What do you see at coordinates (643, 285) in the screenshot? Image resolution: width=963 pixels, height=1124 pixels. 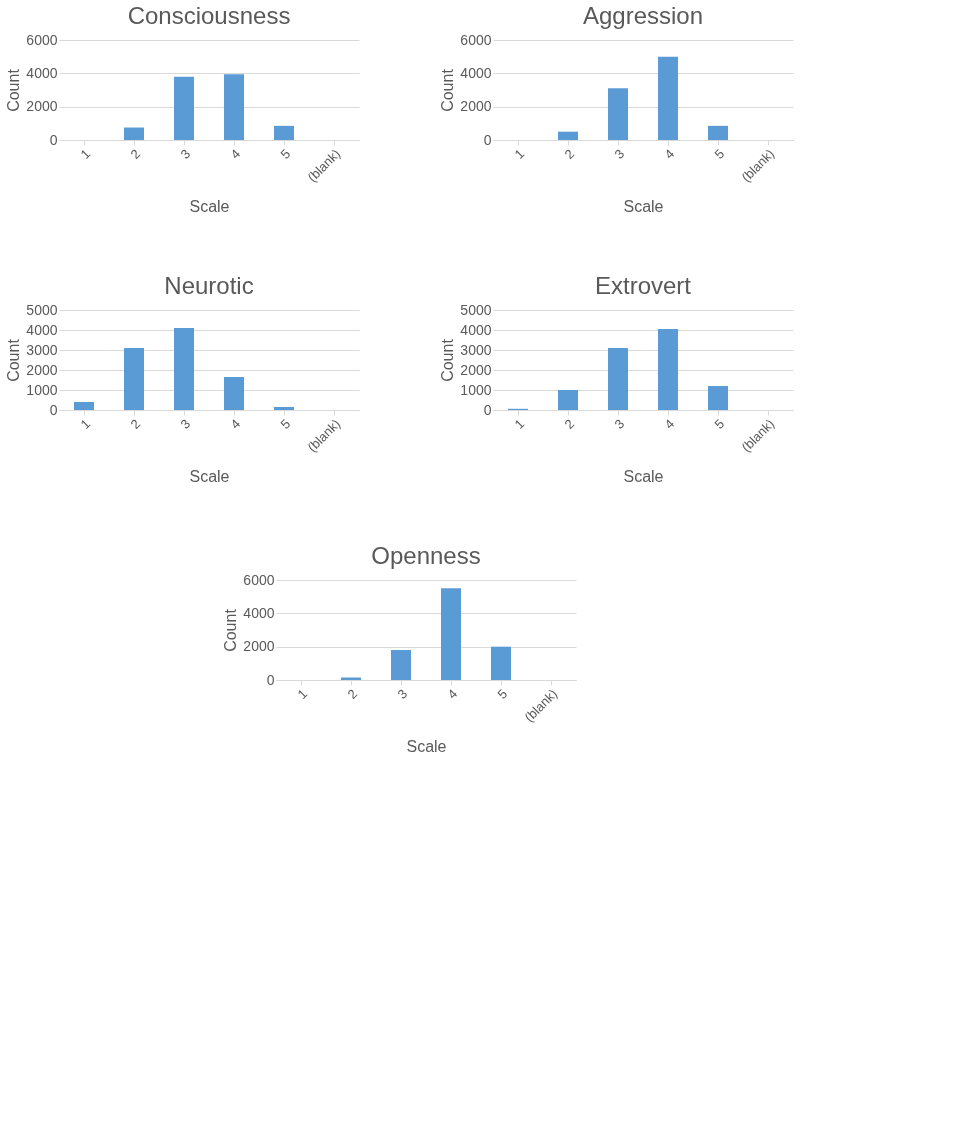 I see `chart-title: Extrovert` at bounding box center [643, 285].